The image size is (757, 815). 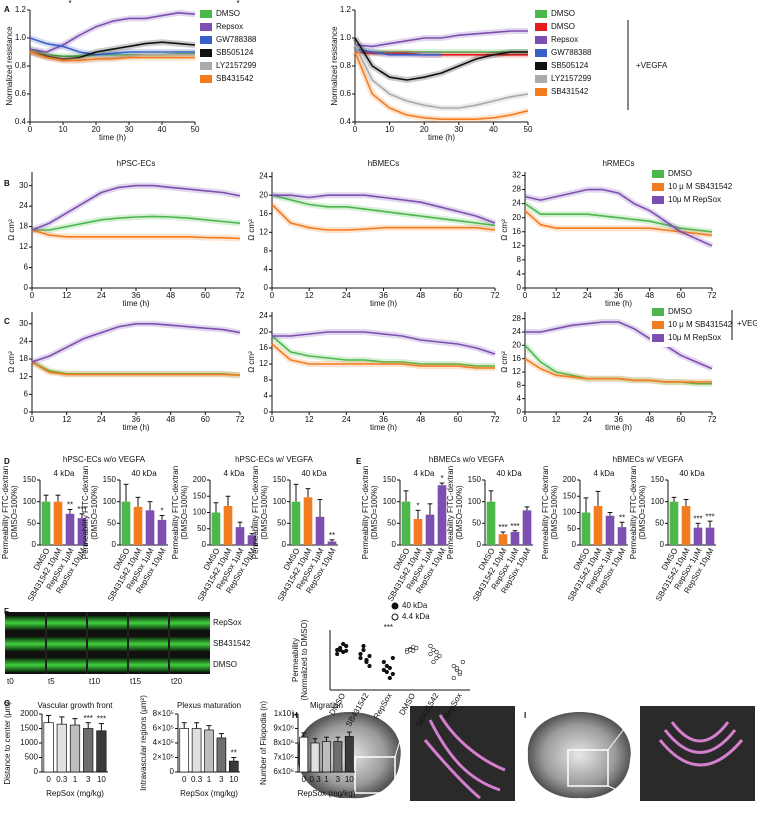 I want to click on x-axis-label: time (h), so click(x=383, y=303).